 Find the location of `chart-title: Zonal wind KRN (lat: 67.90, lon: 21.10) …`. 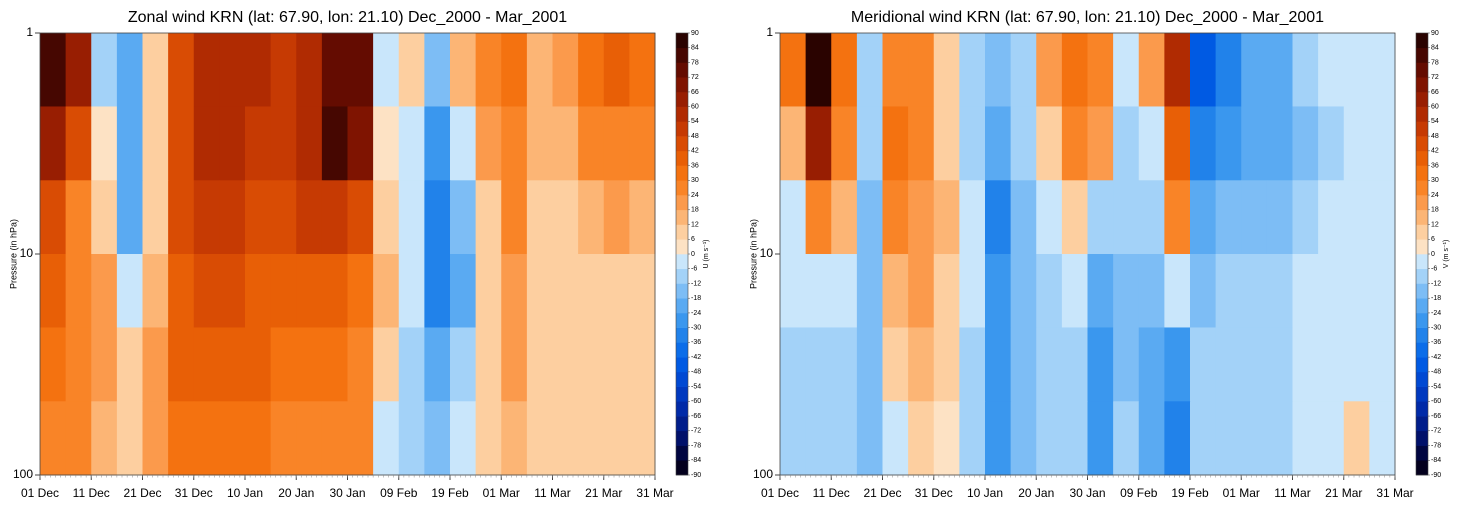

chart-title: Zonal wind KRN (lat: 67.90, lon: 21.10) … is located at coordinates (347, 17).